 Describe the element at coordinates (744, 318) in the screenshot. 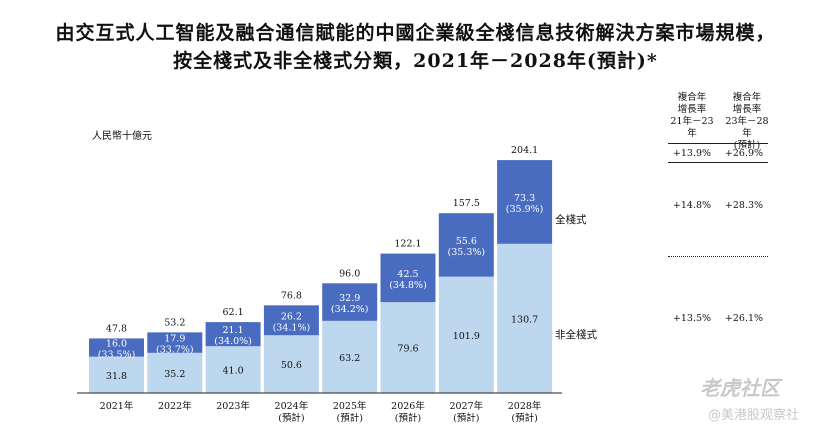

I see `cagr-nonfullstack-2328: +26.1%` at that location.